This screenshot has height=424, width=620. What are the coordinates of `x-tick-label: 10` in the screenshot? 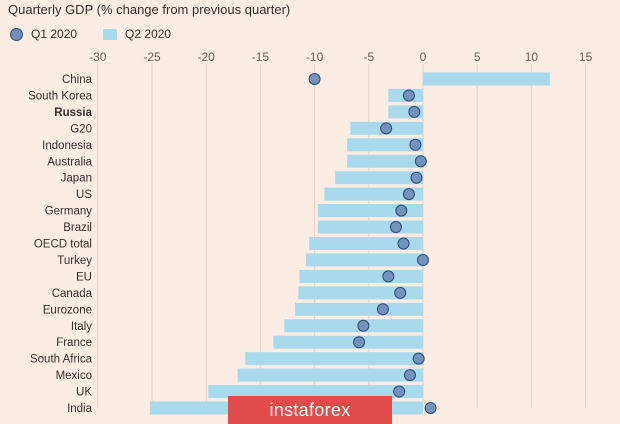 It's located at (532, 57).